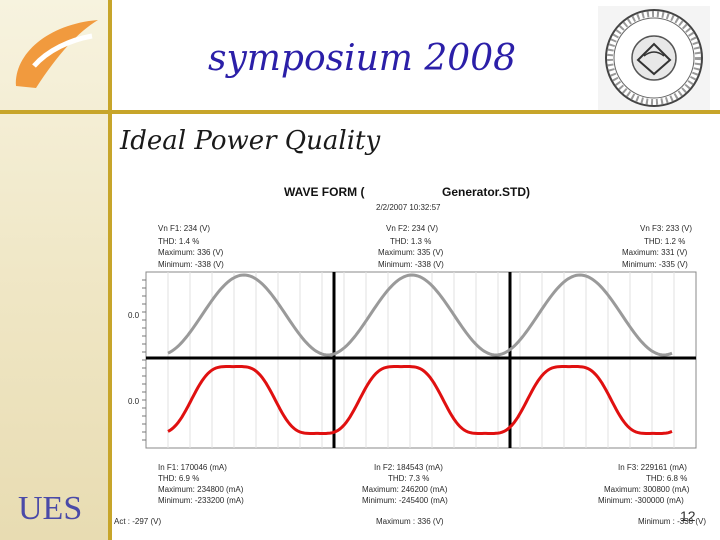 This screenshot has height=540, width=720. What do you see at coordinates (191, 264) in the screenshot?
I see `voltage-min-f1: Minimum: -338 (V)` at bounding box center [191, 264].